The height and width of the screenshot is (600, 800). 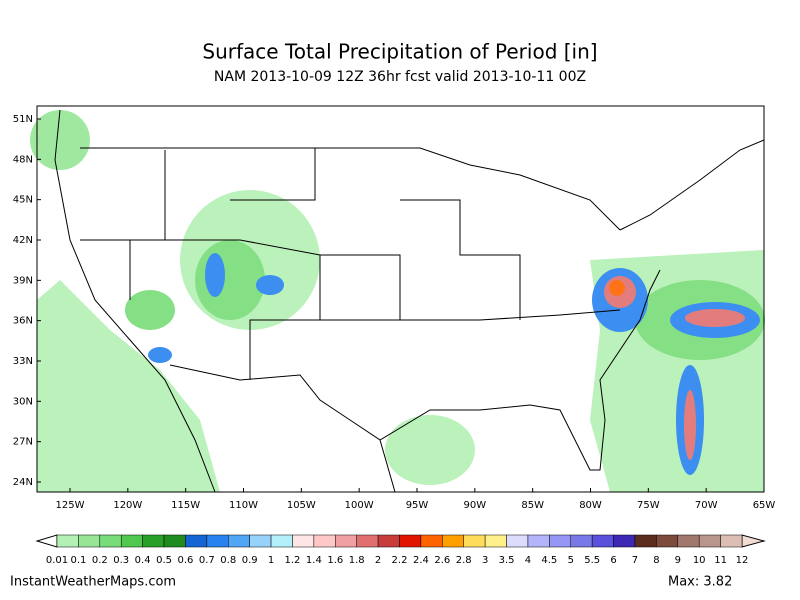 I want to click on colorbar-label: 1.6, so click(x=335, y=560).